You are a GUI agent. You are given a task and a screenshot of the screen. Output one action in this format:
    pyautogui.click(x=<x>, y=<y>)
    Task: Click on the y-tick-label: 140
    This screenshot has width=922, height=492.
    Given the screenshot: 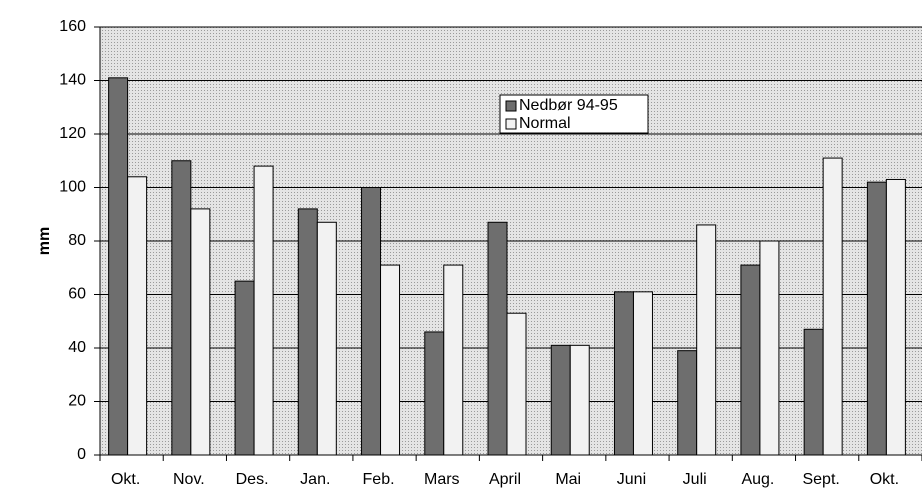 What is the action you would take?
    pyautogui.click(x=72, y=80)
    